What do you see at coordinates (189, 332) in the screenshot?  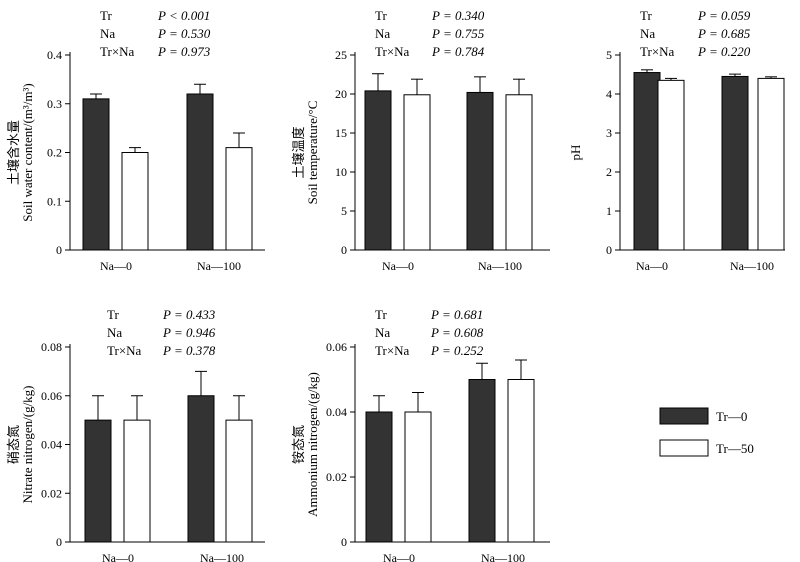 I see `stat-p-value: P = 0.946` at bounding box center [189, 332].